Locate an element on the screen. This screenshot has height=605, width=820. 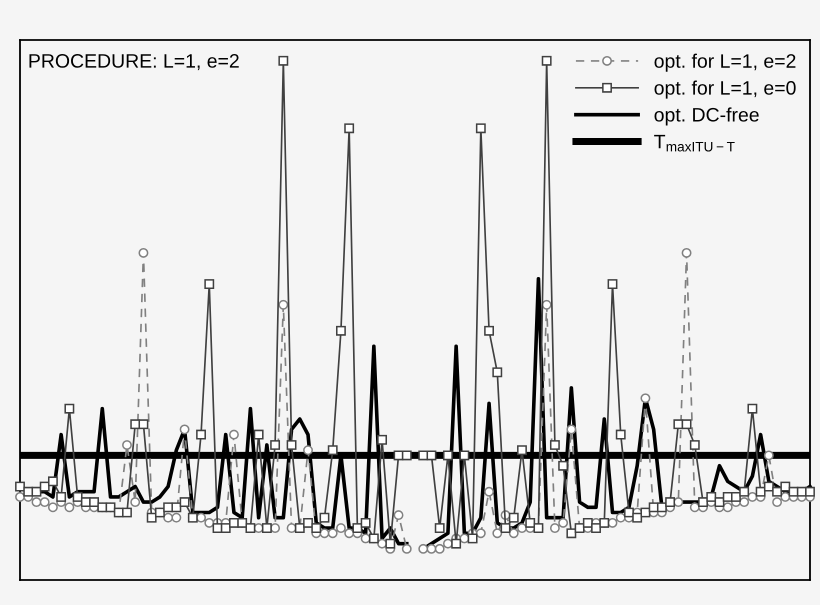
annotation: PROCEDURE: L=1, e=2 is located at coordinates (134, 62).